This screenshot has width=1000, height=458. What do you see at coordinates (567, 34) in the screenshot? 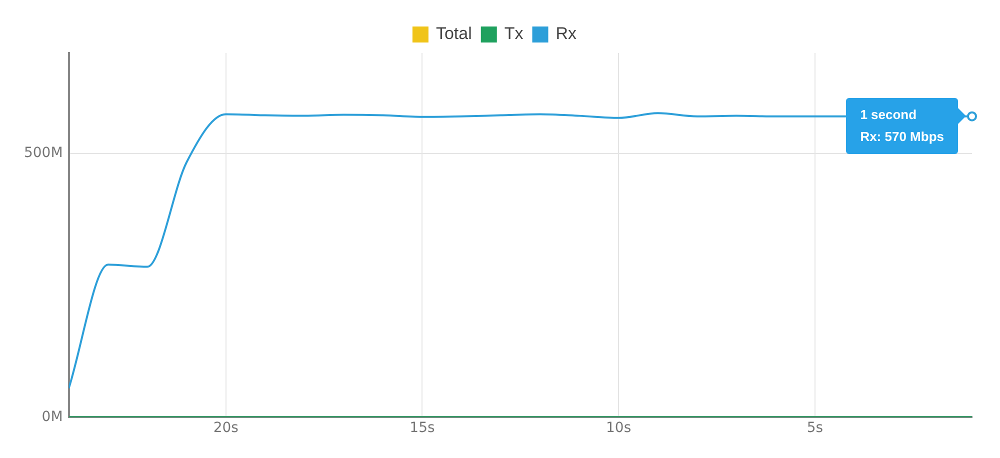
I see `legend-label: Rx` at bounding box center [567, 34].